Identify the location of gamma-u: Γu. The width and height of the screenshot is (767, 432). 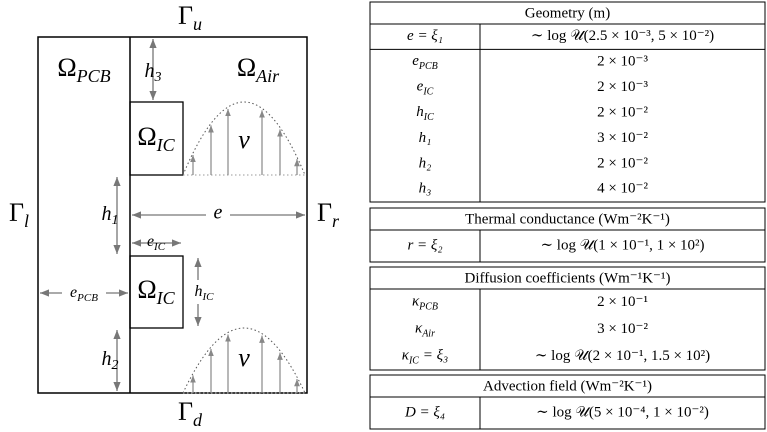
(190, 17).